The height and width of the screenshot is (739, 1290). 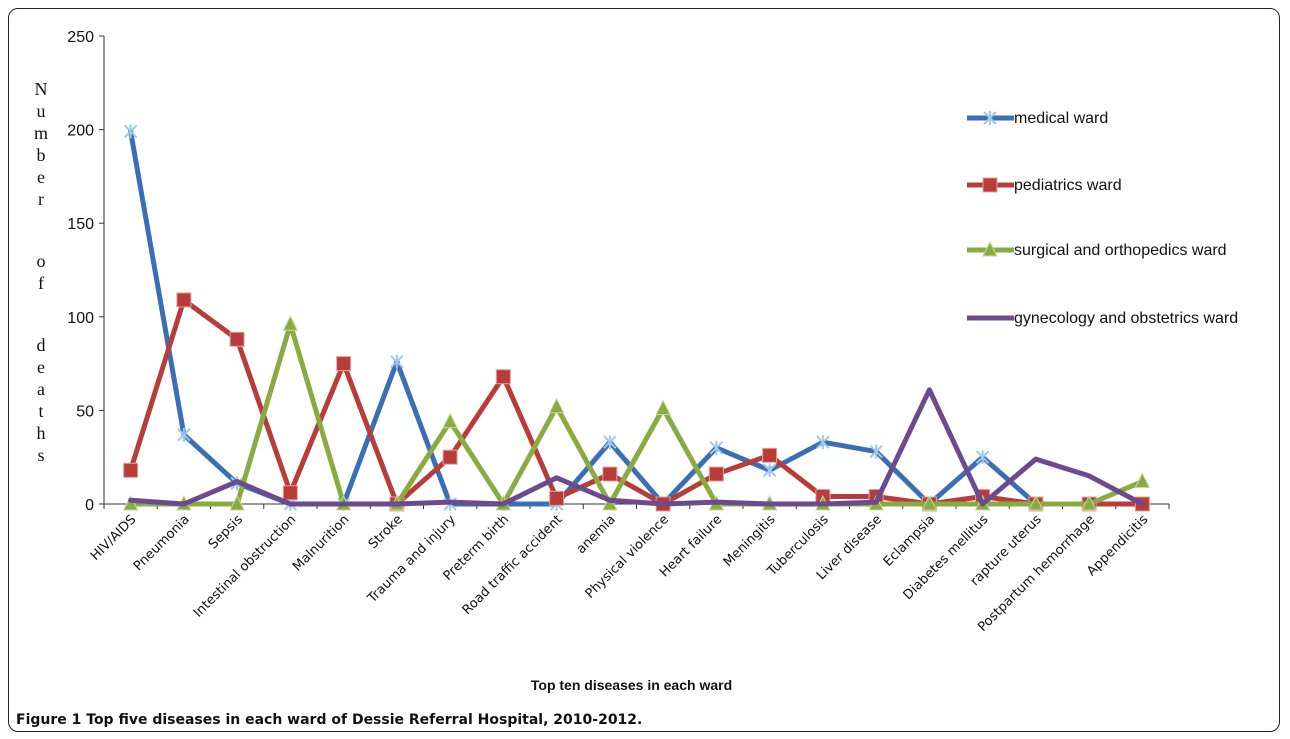 I want to click on y-axis-title-letter: s, so click(x=40, y=455).